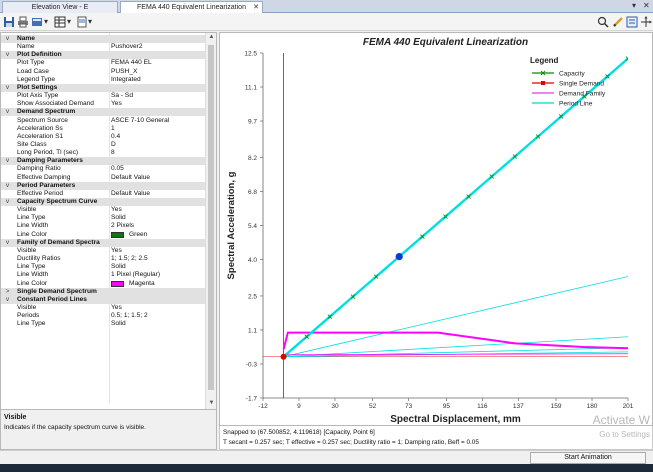  I want to click on property-category: v Plot Settings, so click(103, 87).